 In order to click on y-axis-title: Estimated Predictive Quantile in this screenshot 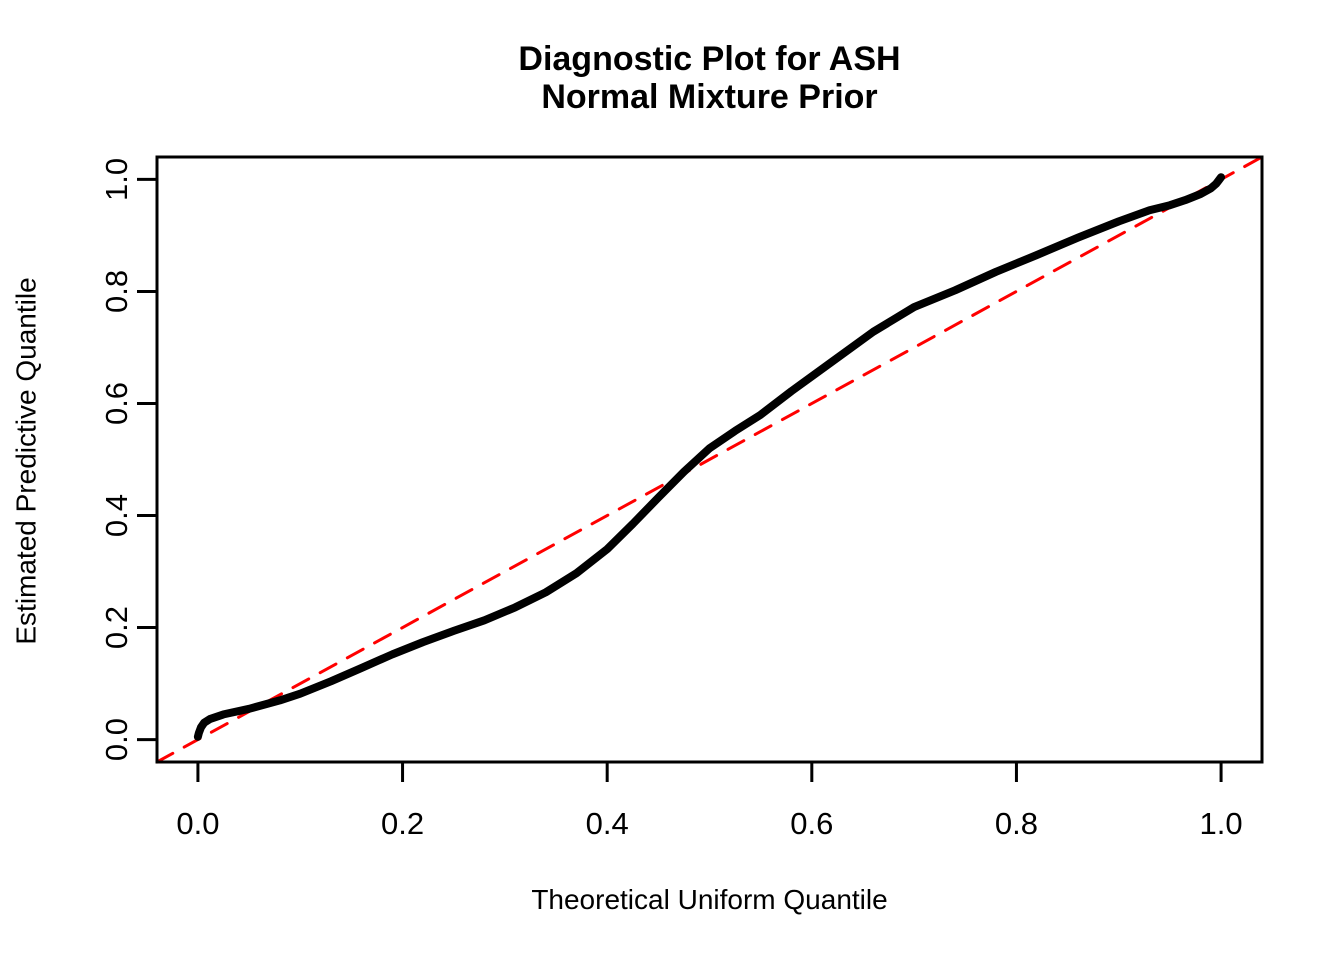, I will do `click(26, 461)`.